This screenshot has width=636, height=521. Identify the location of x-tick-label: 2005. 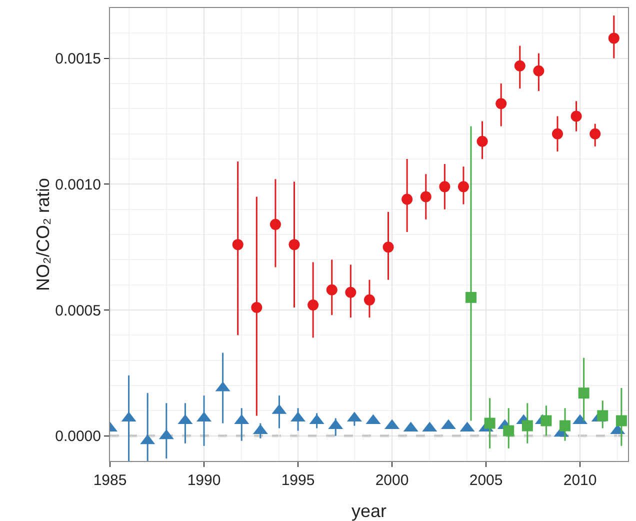
(486, 480).